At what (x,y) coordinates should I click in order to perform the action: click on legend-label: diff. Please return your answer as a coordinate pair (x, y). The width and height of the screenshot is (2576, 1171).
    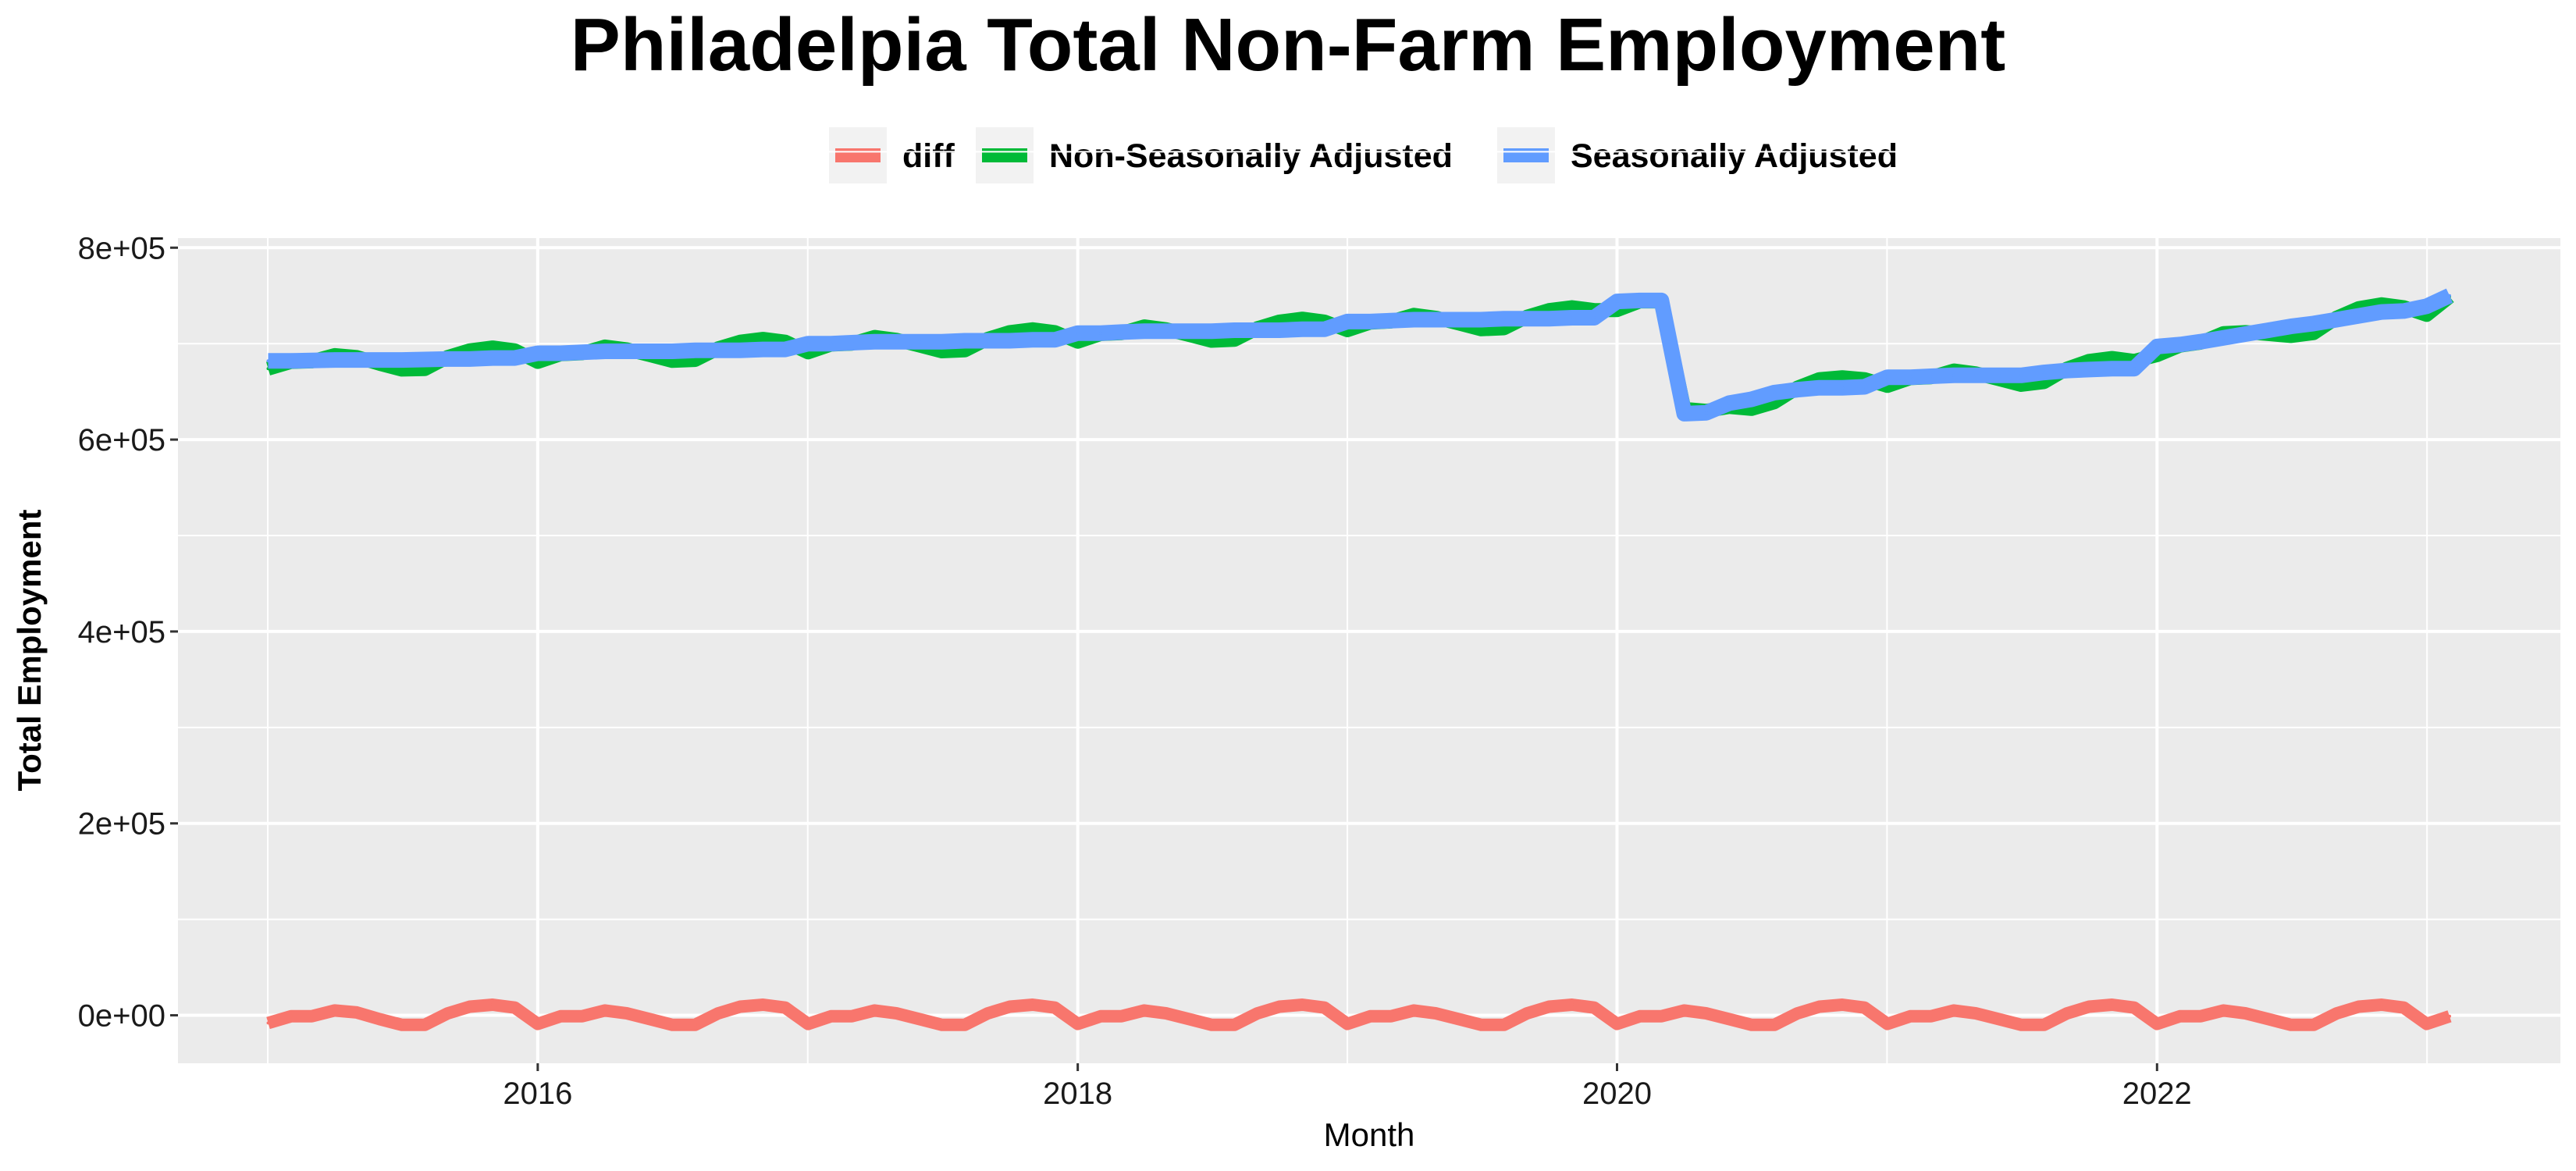
    Looking at the image, I should click on (929, 156).